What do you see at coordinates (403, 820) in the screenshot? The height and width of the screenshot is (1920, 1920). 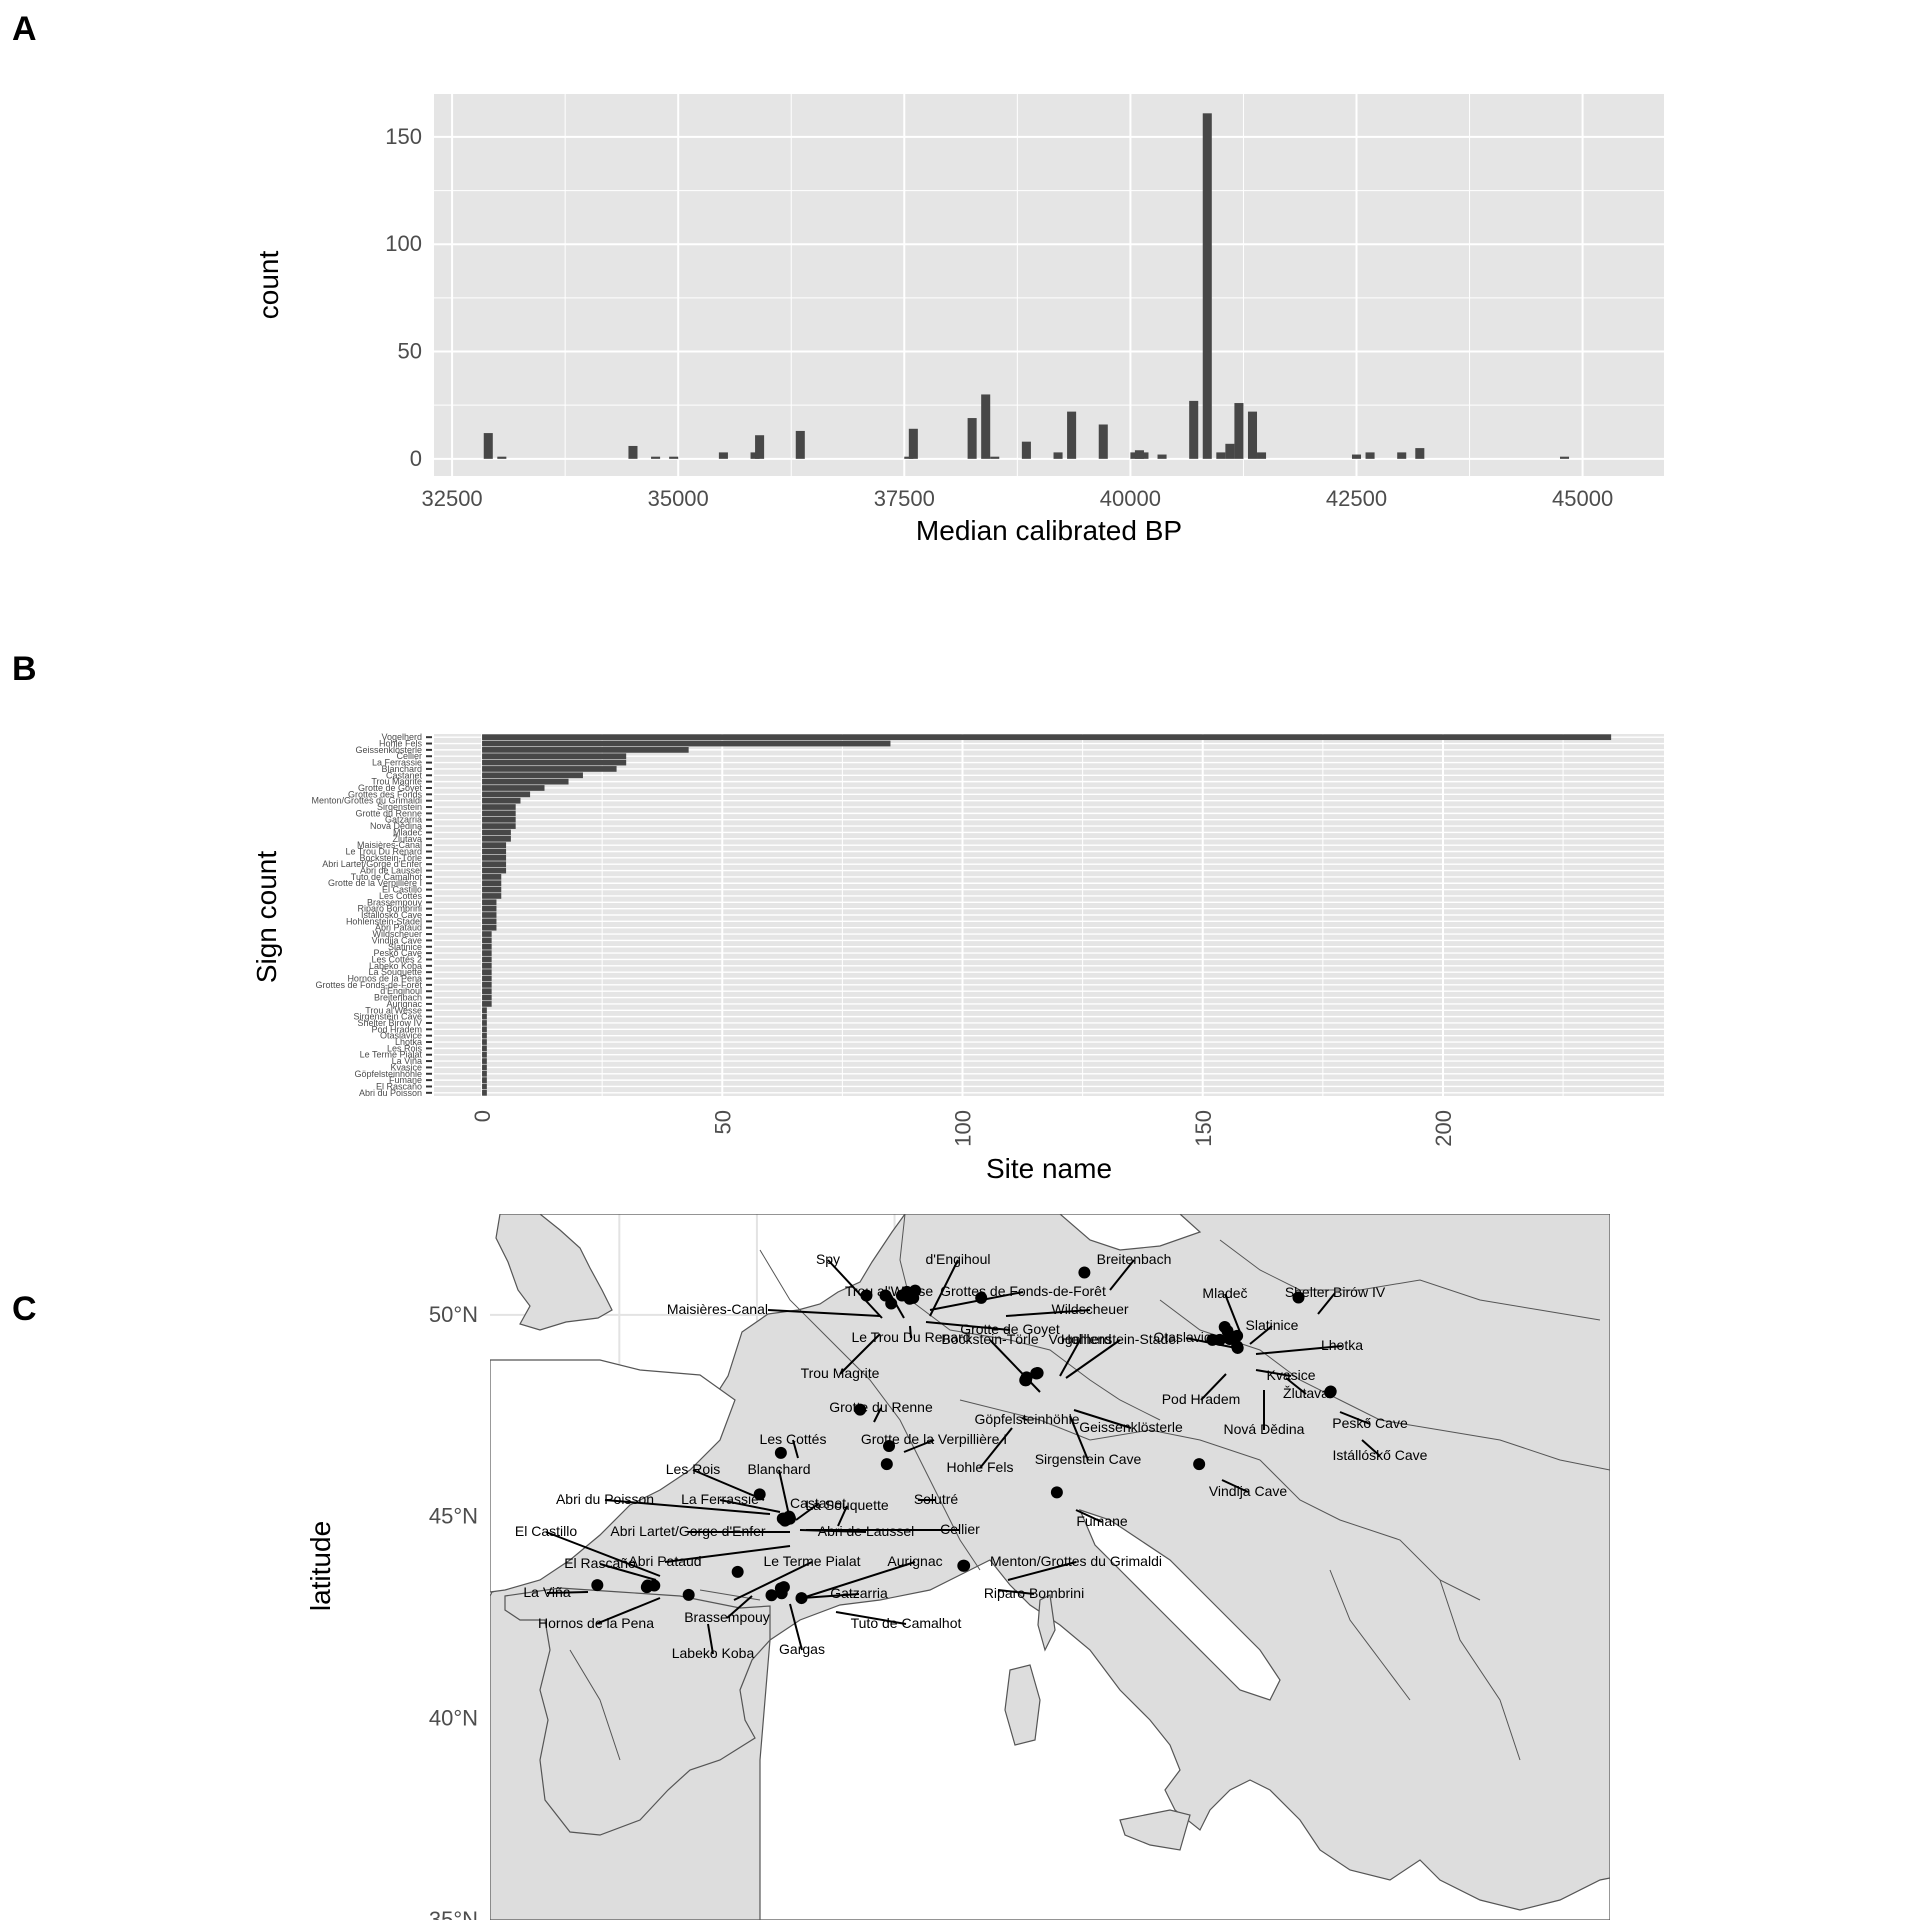 I see `y-tick-label: Gatzarria` at bounding box center [403, 820].